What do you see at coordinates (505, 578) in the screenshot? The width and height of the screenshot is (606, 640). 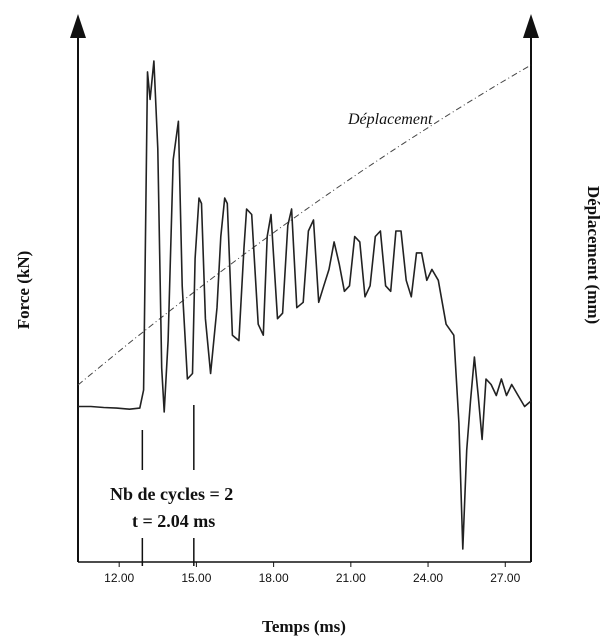 I see `x-tick-label: 27.00` at bounding box center [505, 578].